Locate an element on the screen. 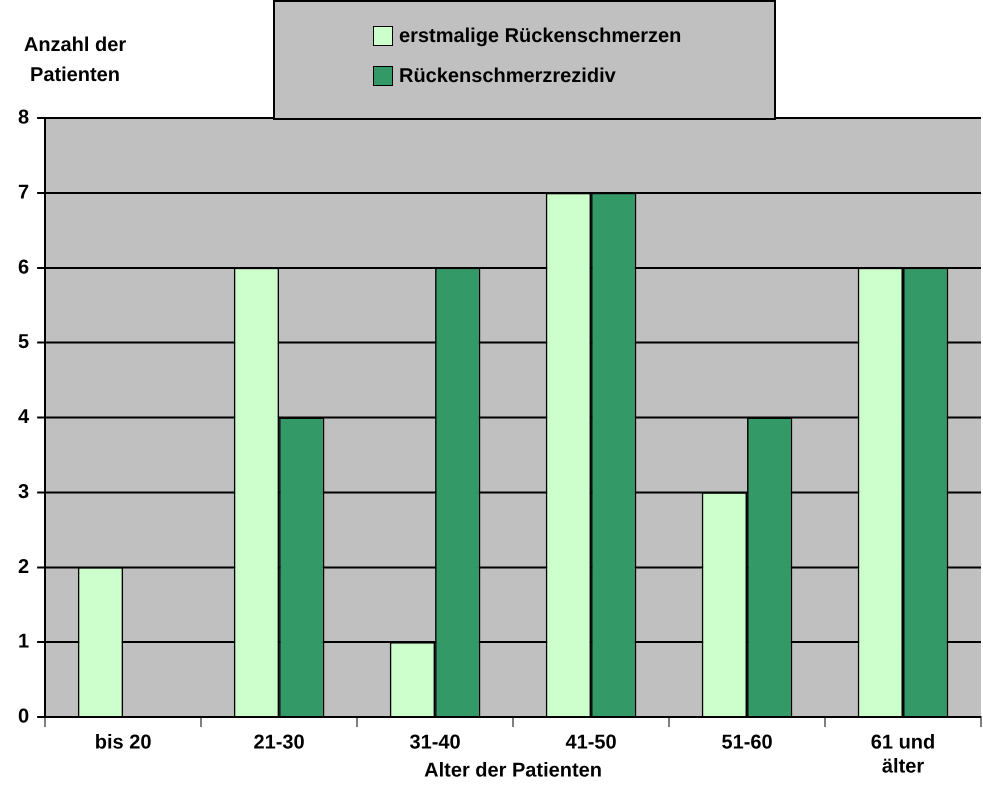  y-tick-label: 3 is located at coordinates (24, 491).